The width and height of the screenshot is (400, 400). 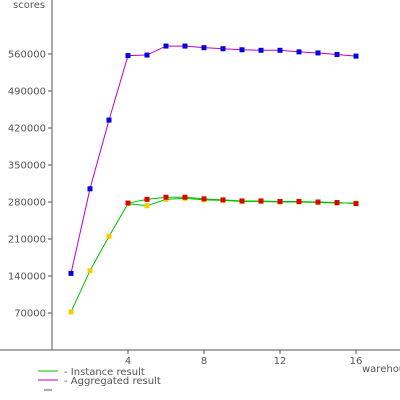 I want to click on x-tick-label: 16, so click(x=356, y=361).